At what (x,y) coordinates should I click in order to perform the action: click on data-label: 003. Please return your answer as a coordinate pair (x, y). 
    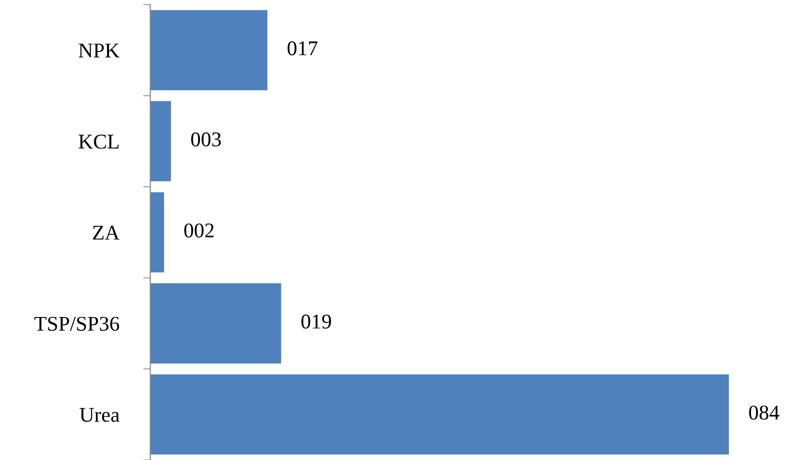
    Looking at the image, I should click on (206, 139).